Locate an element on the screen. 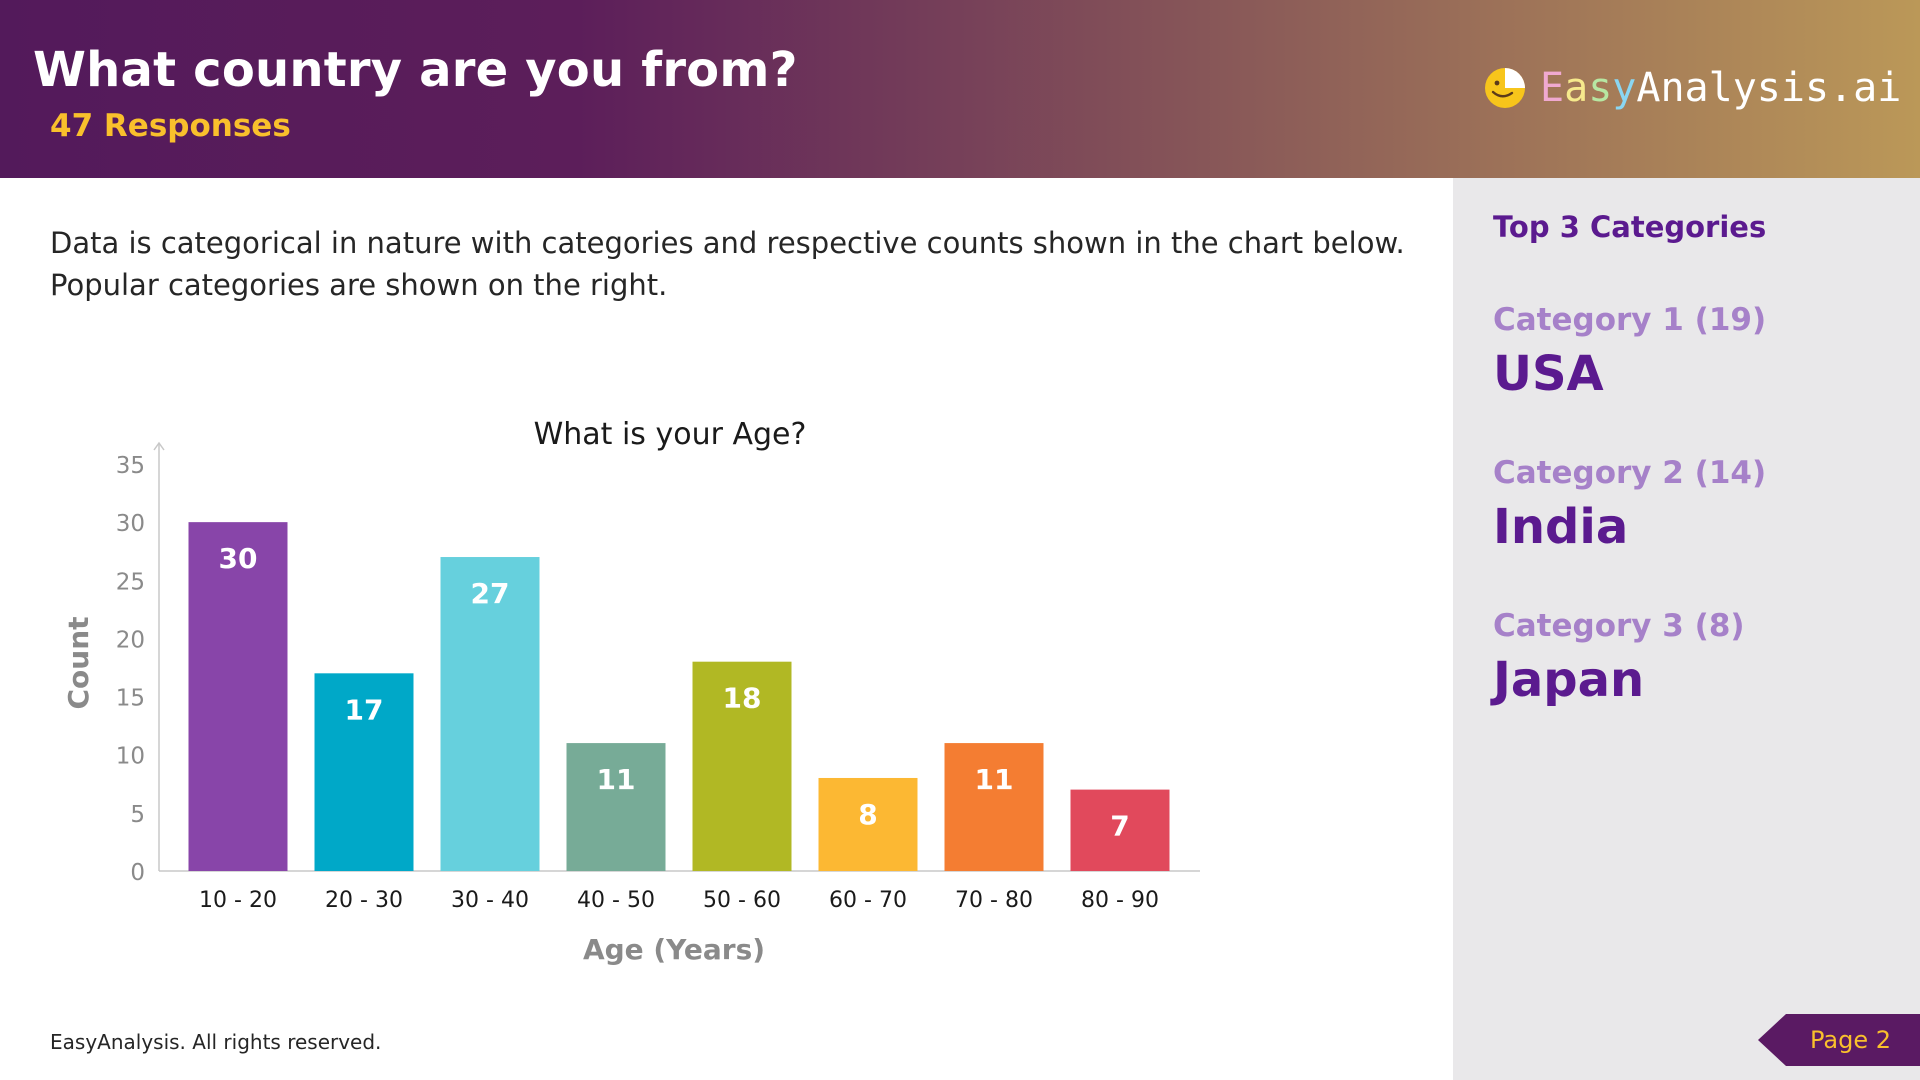 This screenshot has height=1080, width=1920. y-tick-label: 0 is located at coordinates (137, 873).